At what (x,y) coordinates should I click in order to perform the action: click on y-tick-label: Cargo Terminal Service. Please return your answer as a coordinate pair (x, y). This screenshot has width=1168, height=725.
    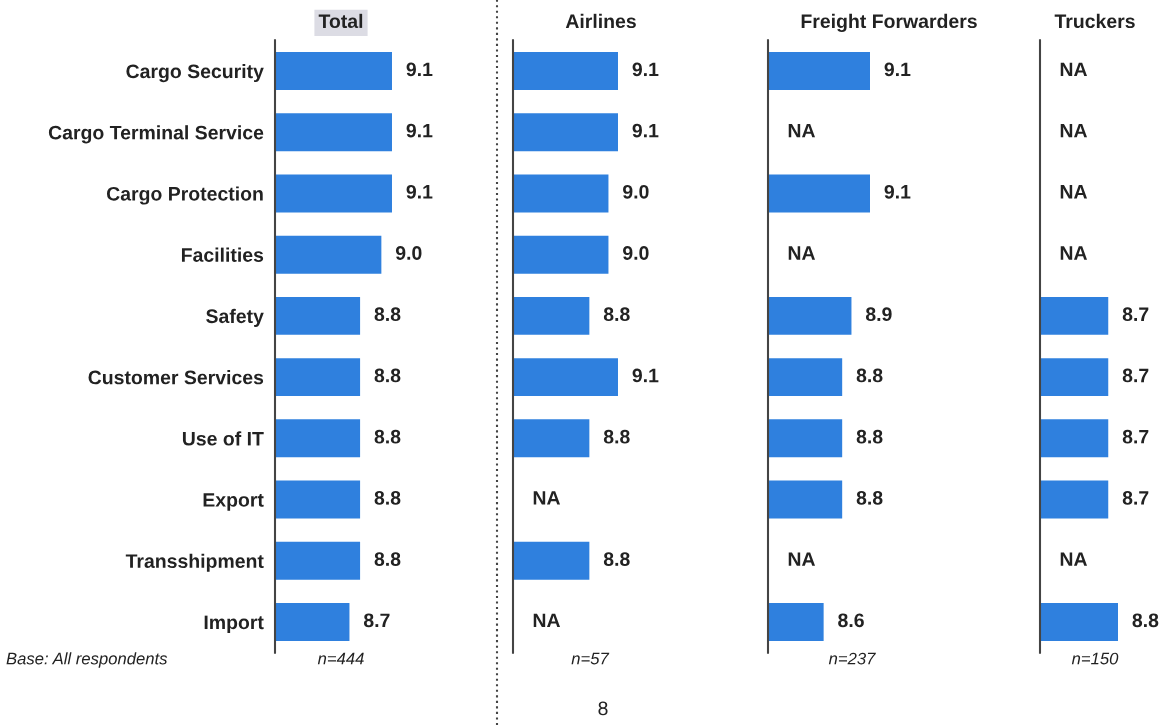
    Looking at the image, I should click on (156, 134).